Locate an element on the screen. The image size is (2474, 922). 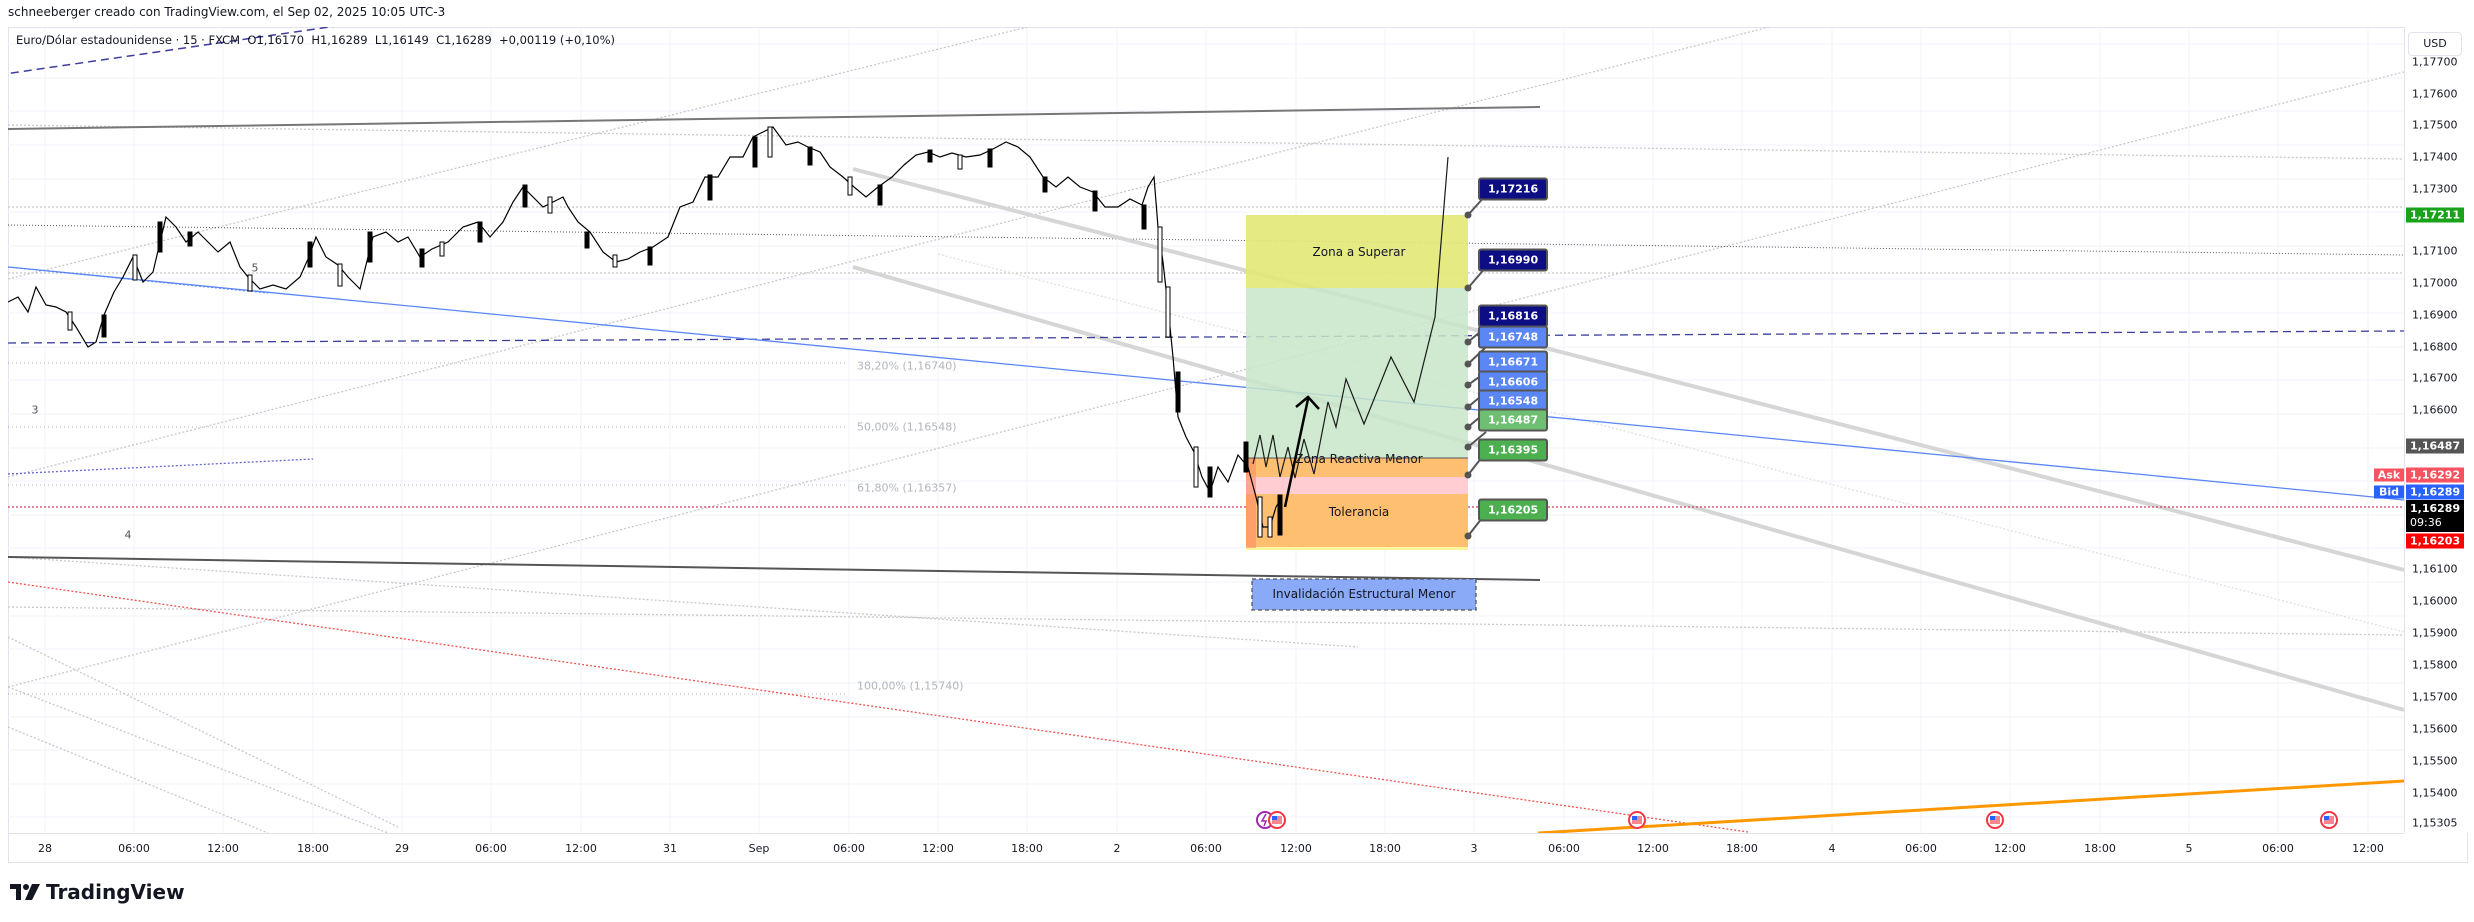
time-tick: 28 is located at coordinates (45, 848).